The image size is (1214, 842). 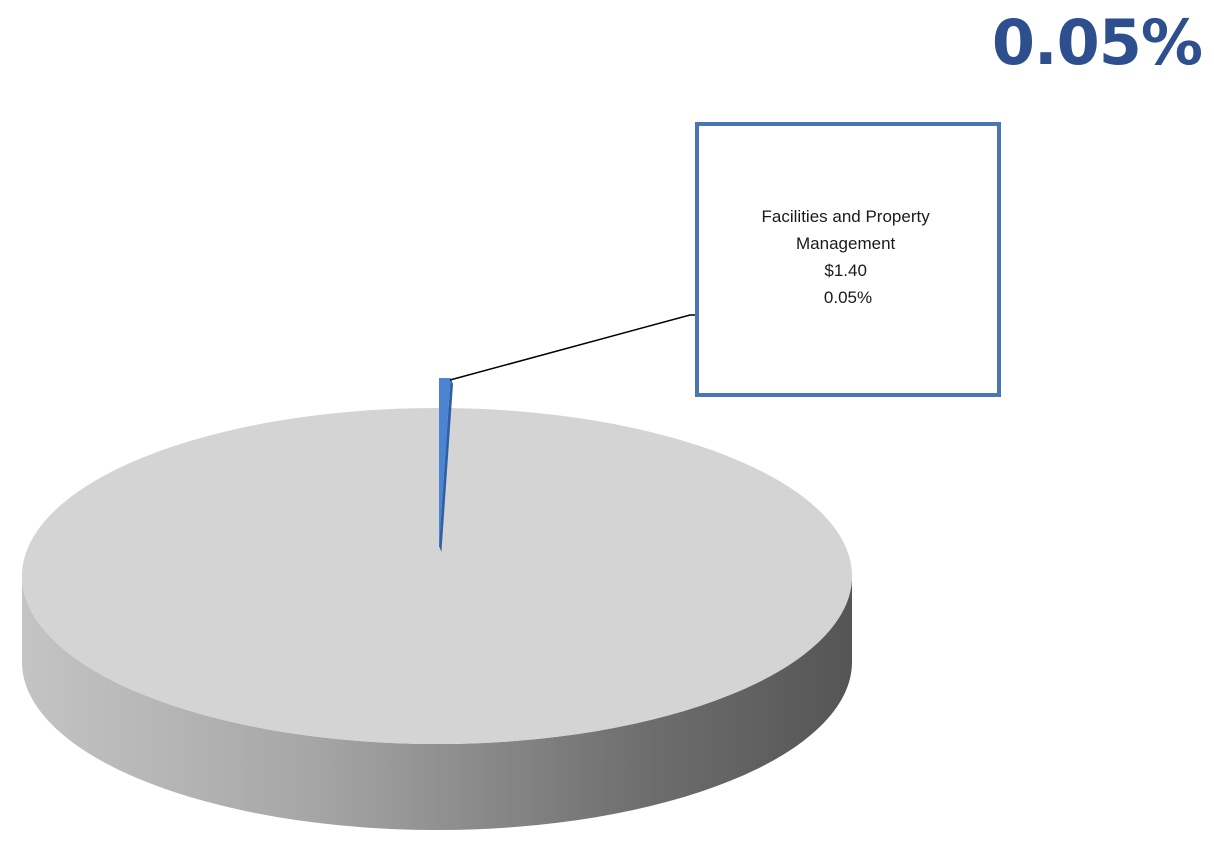 I want to click on data-label-callout-box, so click(x=848, y=259).